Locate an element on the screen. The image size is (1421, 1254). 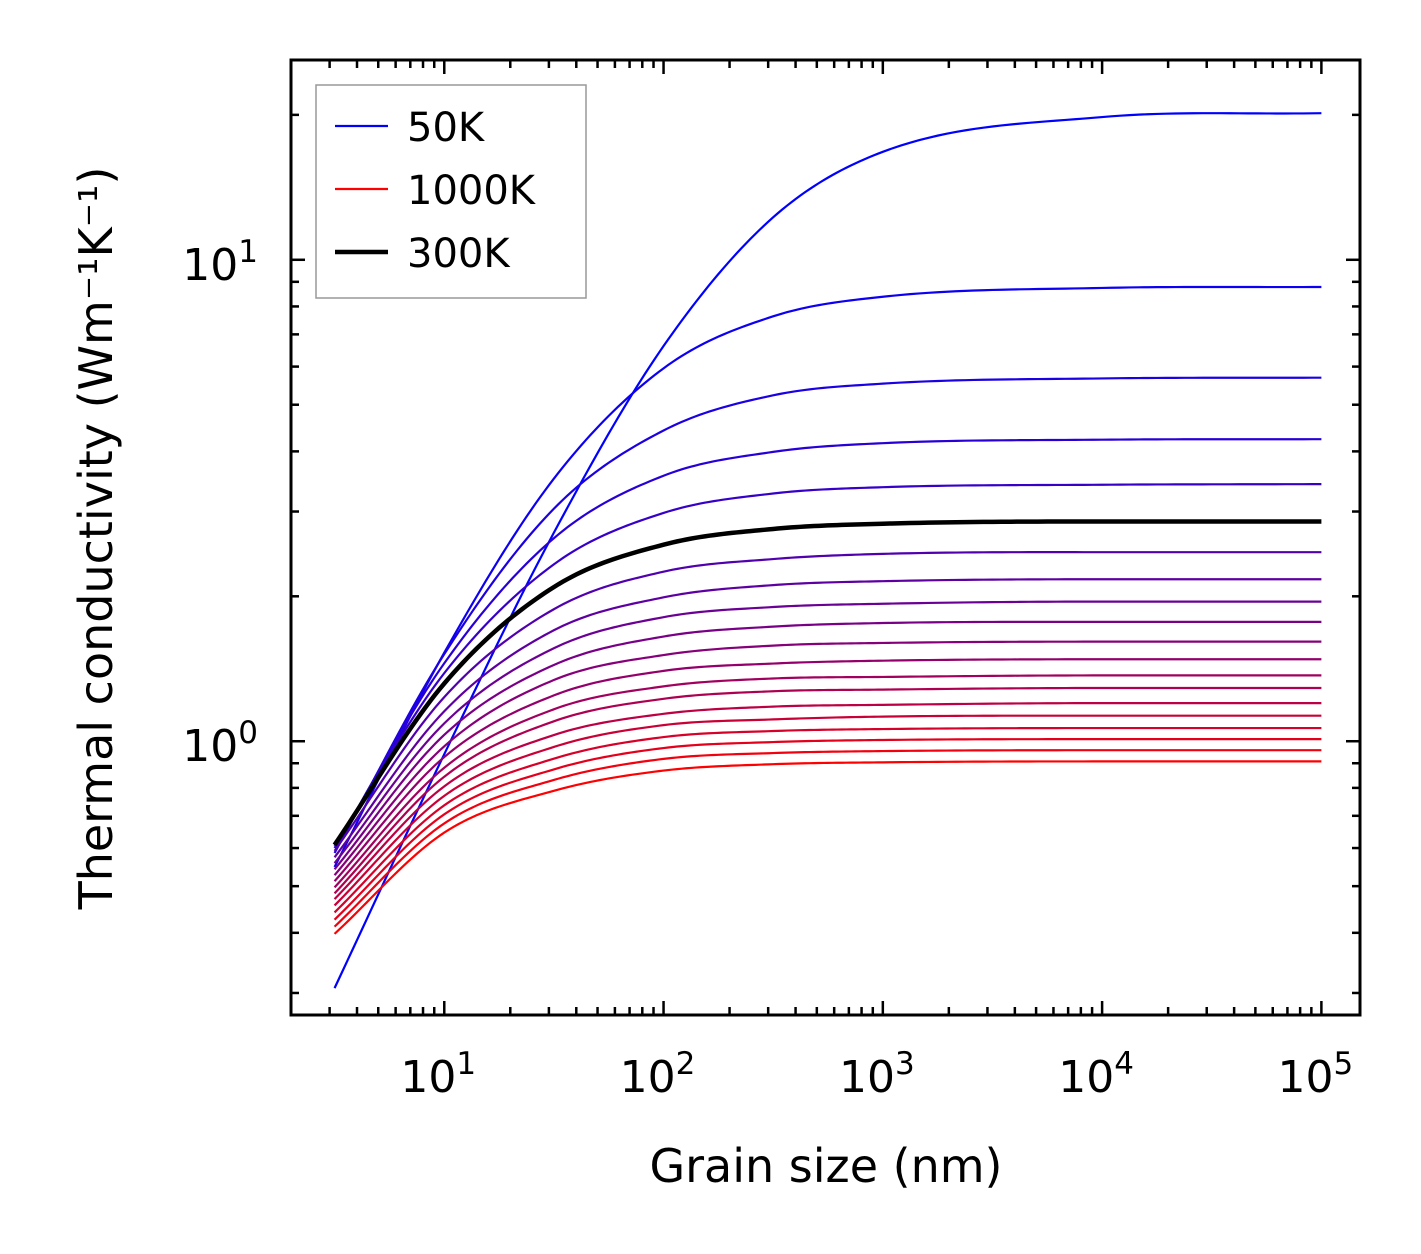
legend-label: 50K is located at coordinates (446, 128).